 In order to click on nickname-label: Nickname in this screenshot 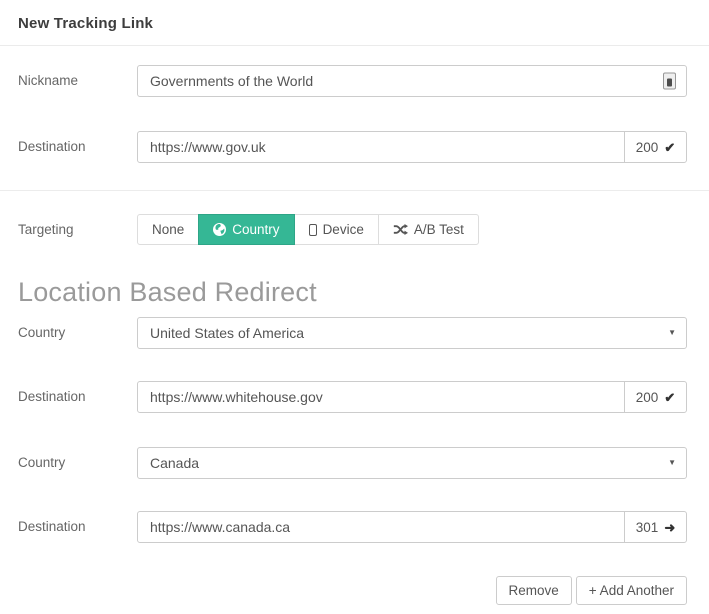, I will do `click(48, 80)`.